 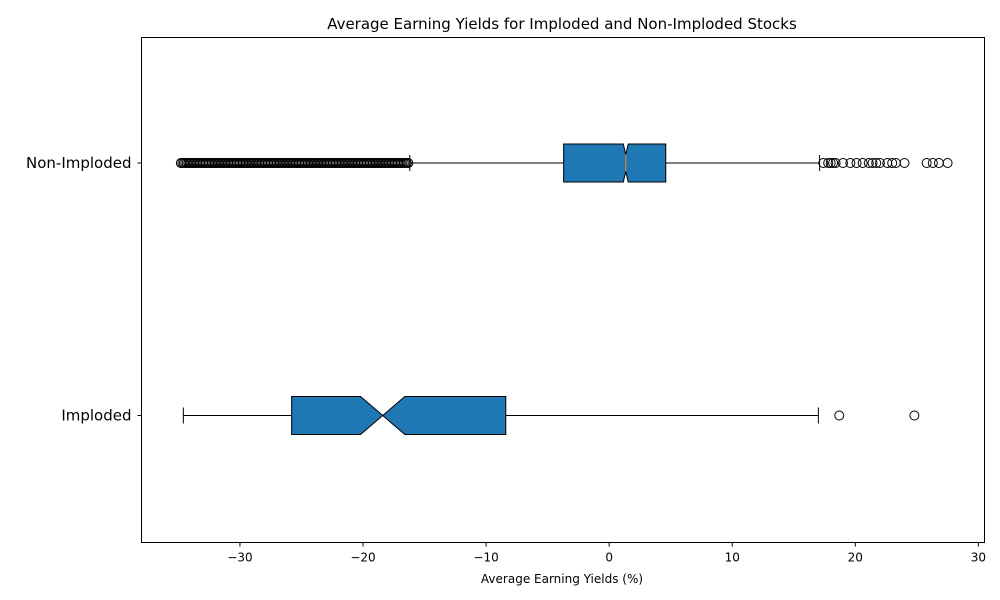 What do you see at coordinates (79, 163) in the screenshot?
I see `y-tick-label: Non-Imploded` at bounding box center [79, 163].